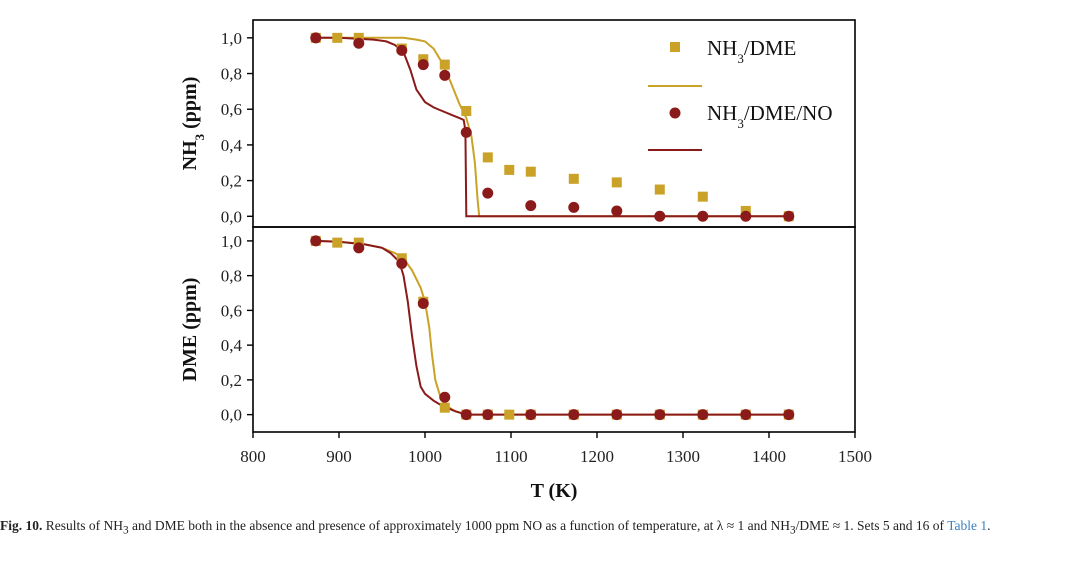 This screenshot has width=1066, height=566. Describe the element at coordinates (967, 525) in the screenshot. I see `table-1-link: Table 1` at that location.